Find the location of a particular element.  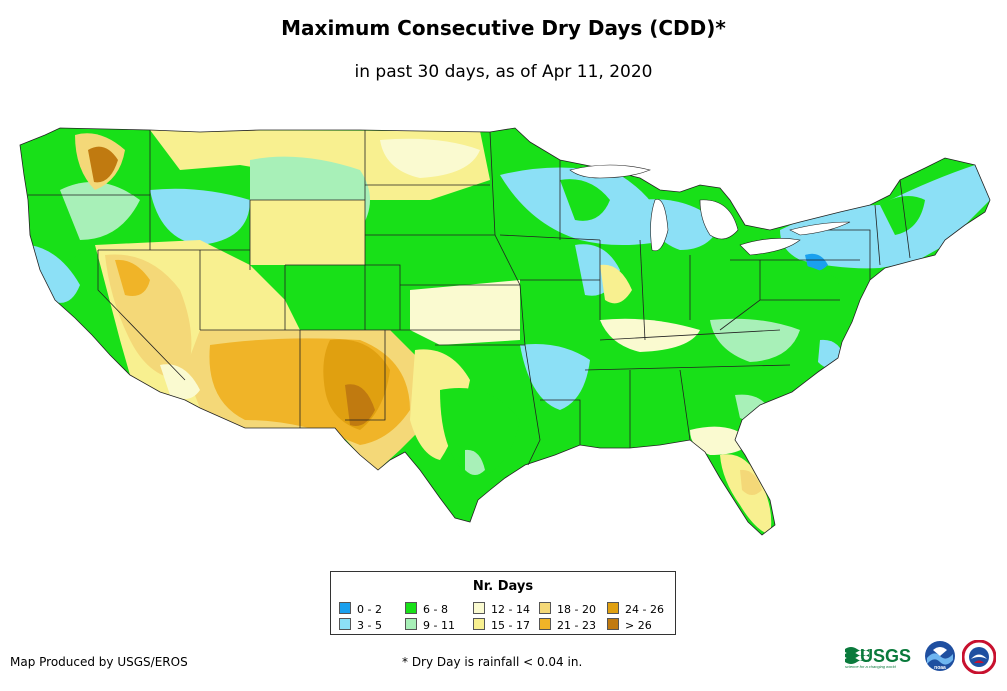

legend-label: 0 - 2 is located at coordinates (369, 609).